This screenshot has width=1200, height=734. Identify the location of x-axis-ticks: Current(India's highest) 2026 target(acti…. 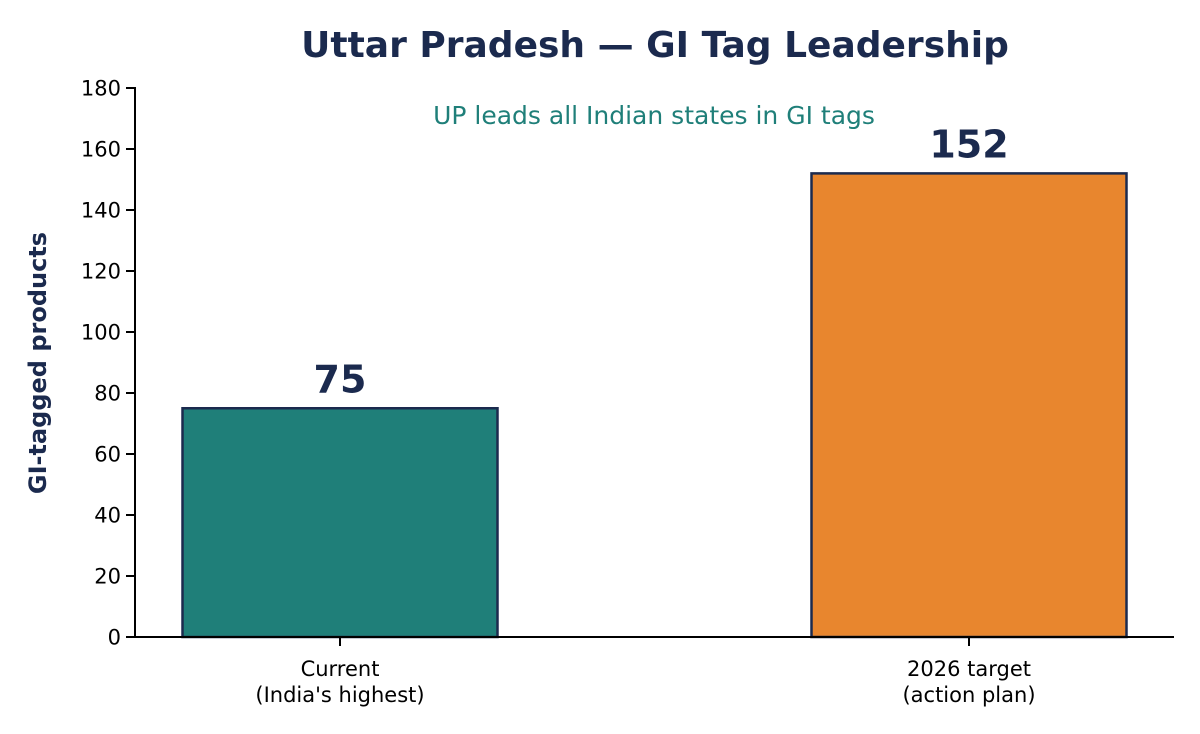
(645, 672).